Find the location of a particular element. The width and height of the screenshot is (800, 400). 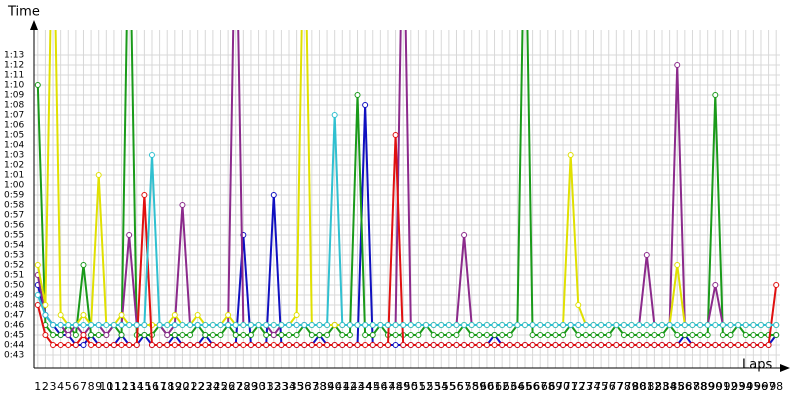

x-tick-label: 74 is located at coordinates (594, 386).